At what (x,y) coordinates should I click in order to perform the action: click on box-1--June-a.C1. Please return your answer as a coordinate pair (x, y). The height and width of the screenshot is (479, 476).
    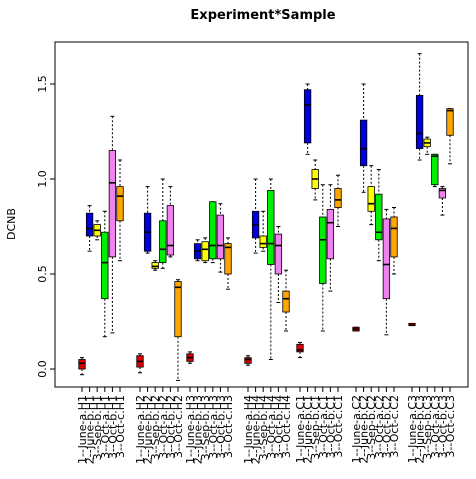
    Looking at the image, I should click on (300, 350).